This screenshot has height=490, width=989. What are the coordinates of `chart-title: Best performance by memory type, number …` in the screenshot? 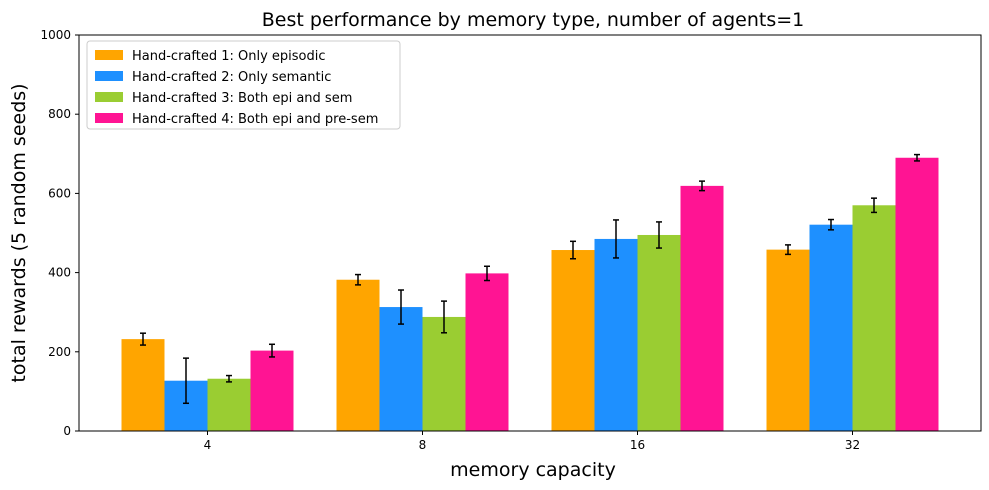 It's located at (533, 20).